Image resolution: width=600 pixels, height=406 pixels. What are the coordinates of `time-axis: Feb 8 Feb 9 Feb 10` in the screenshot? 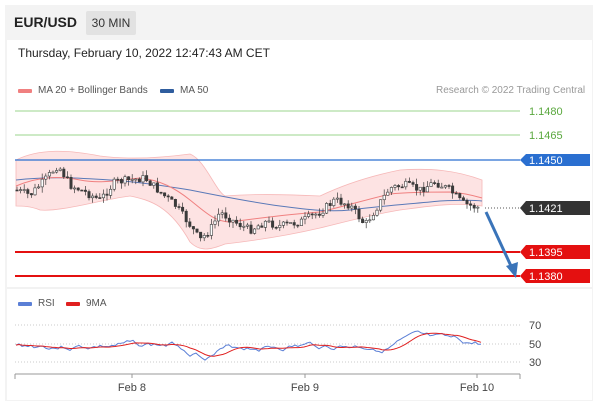 It's located at (267, 383).